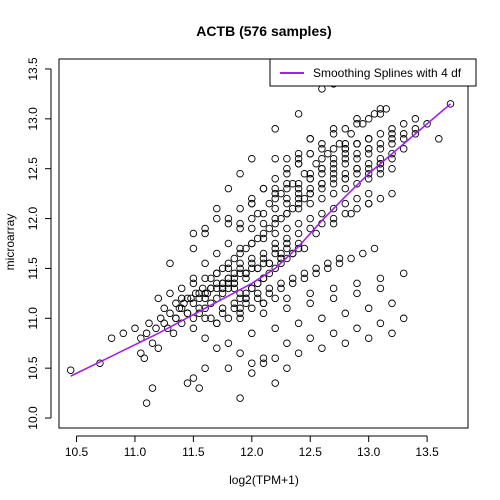  Describe the element at coordinates (387, 73) in the screenshot. I see `legend-label-fit: Smoothing Splines with 4 df` at that location.